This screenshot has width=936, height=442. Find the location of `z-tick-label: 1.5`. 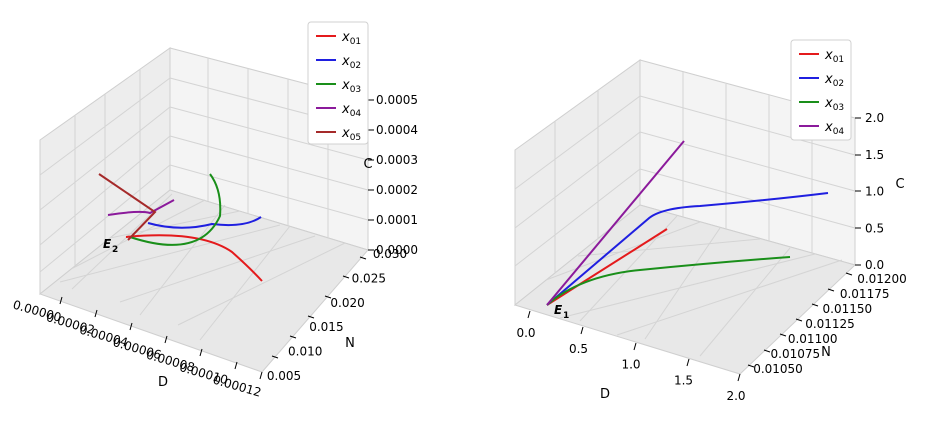

z-tick-label: 1.5 is located at coordinates (874, 155).